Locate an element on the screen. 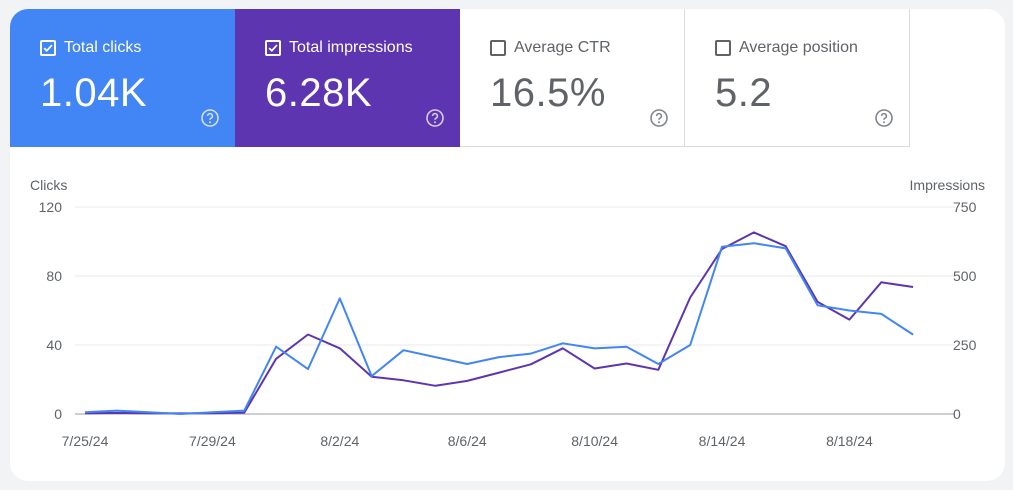 The image size is (1013, 490). x-tick-label: 7/29/24 is located at coordinates (212, 441).